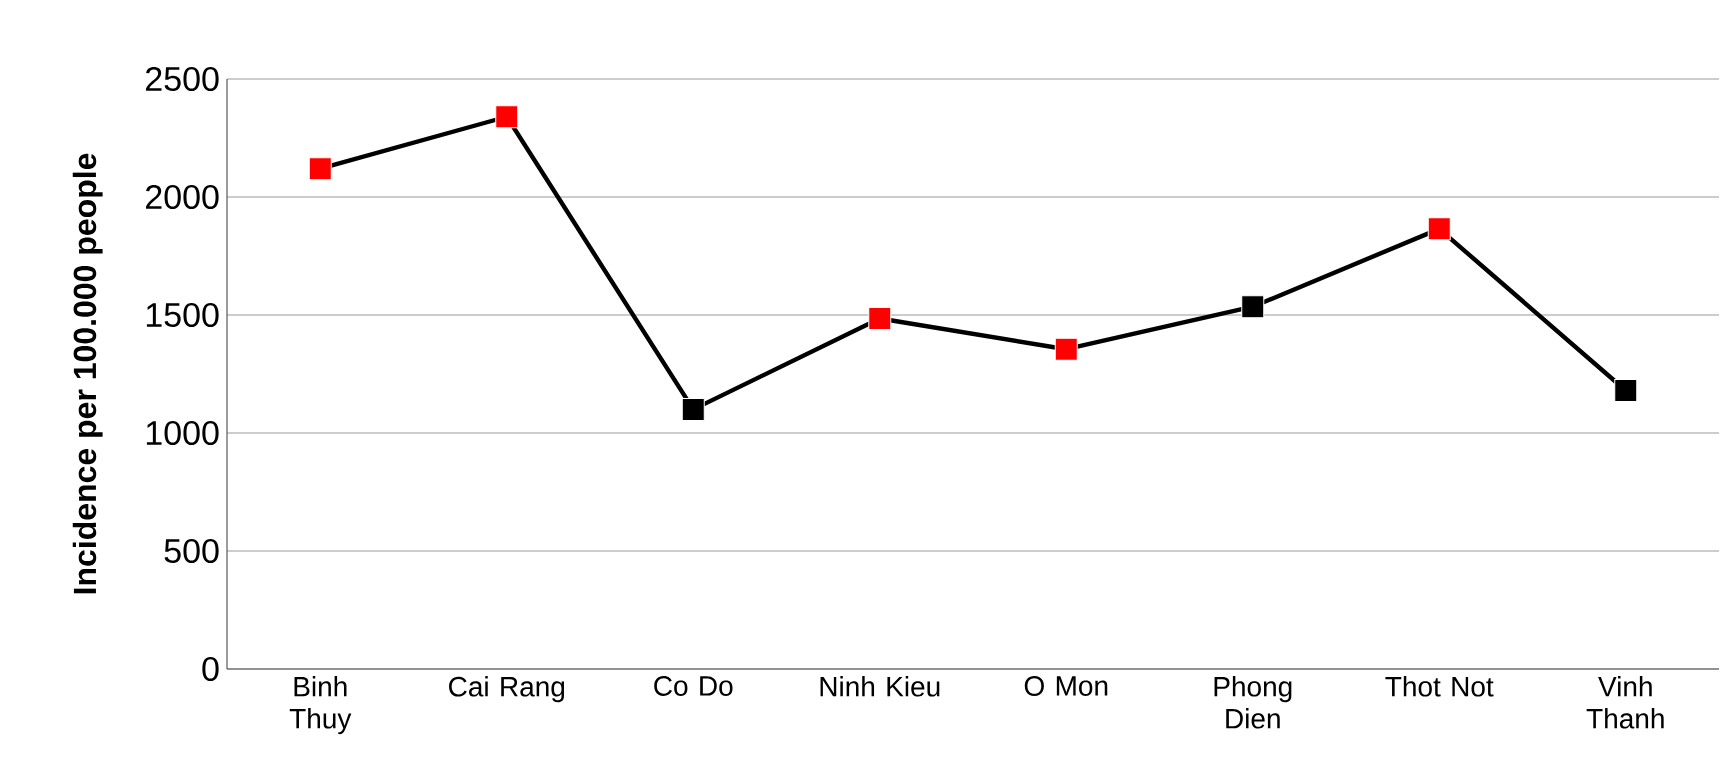 The height and width of the screenshot is (774, 1722). What do you see at coordinates (182, 315) in the screenshot?
I see `y-tick-label: 1500` at bounding box center [182, 315].